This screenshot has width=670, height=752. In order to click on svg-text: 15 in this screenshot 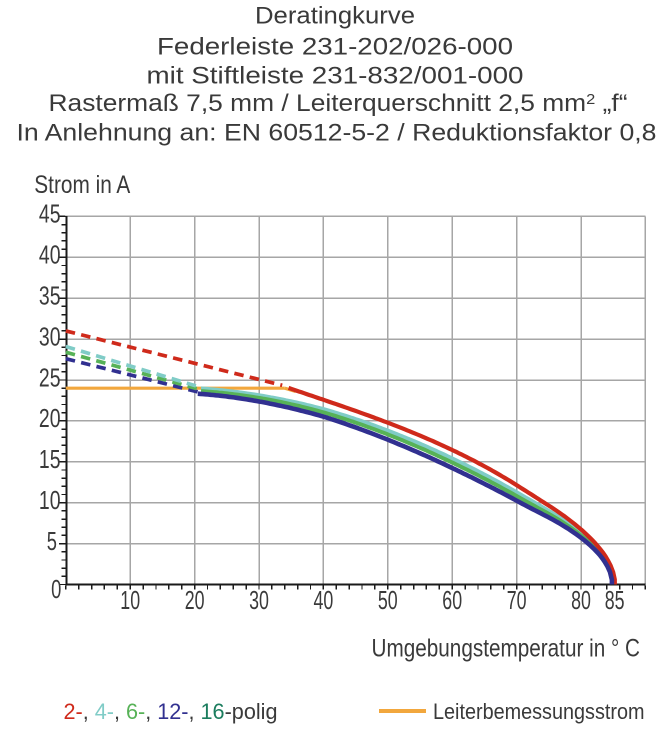, I will do `click(50, 459)`.